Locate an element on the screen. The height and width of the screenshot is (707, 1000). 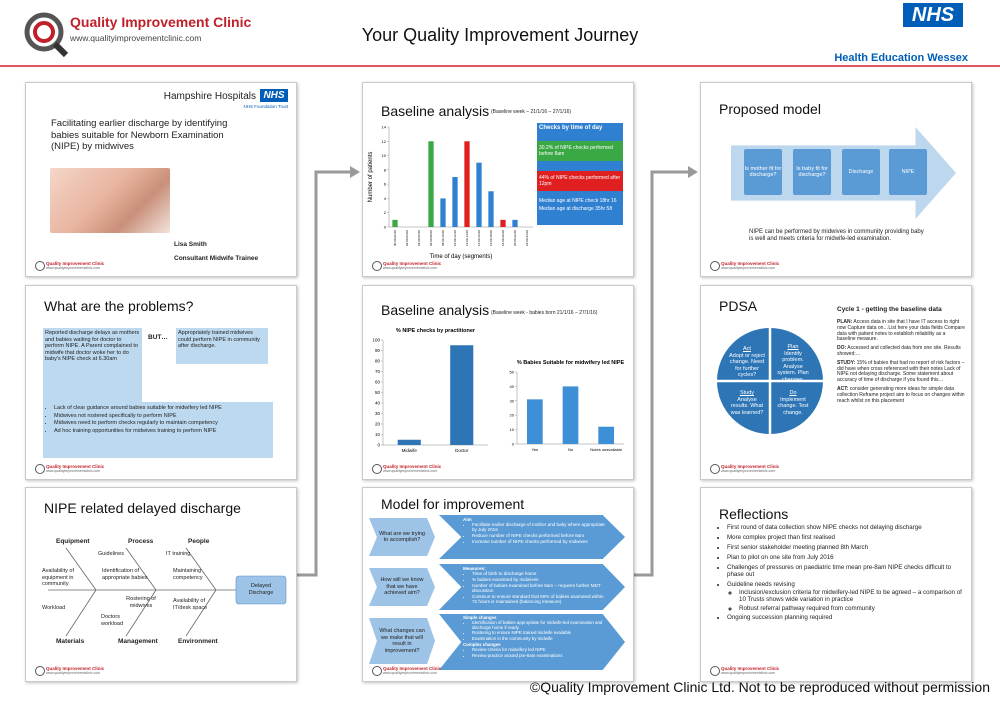
step: Discharge is located at coordinates (861, 172).